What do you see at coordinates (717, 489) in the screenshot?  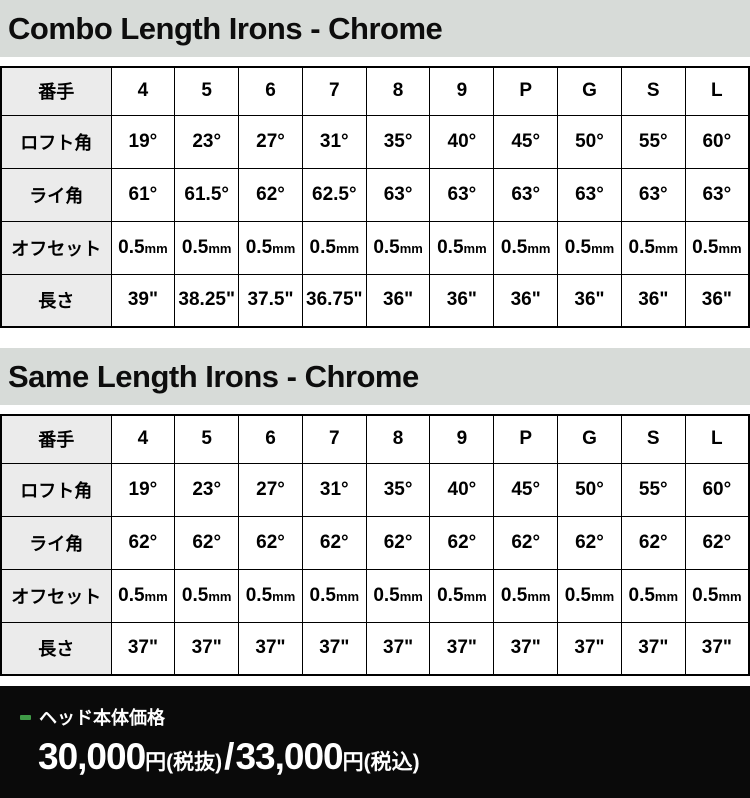 I see `spec-cell: 60°` at bounding box center [717, 489].